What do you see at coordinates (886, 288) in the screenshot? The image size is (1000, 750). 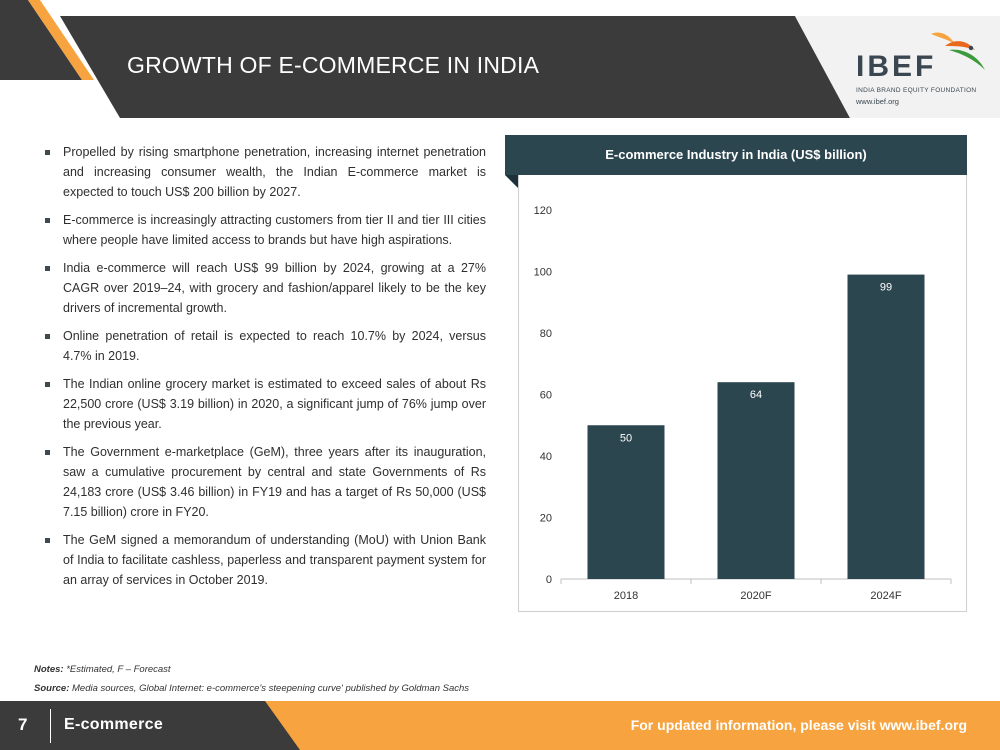 I see `data-label: 99` at bounding box center [886, 288].